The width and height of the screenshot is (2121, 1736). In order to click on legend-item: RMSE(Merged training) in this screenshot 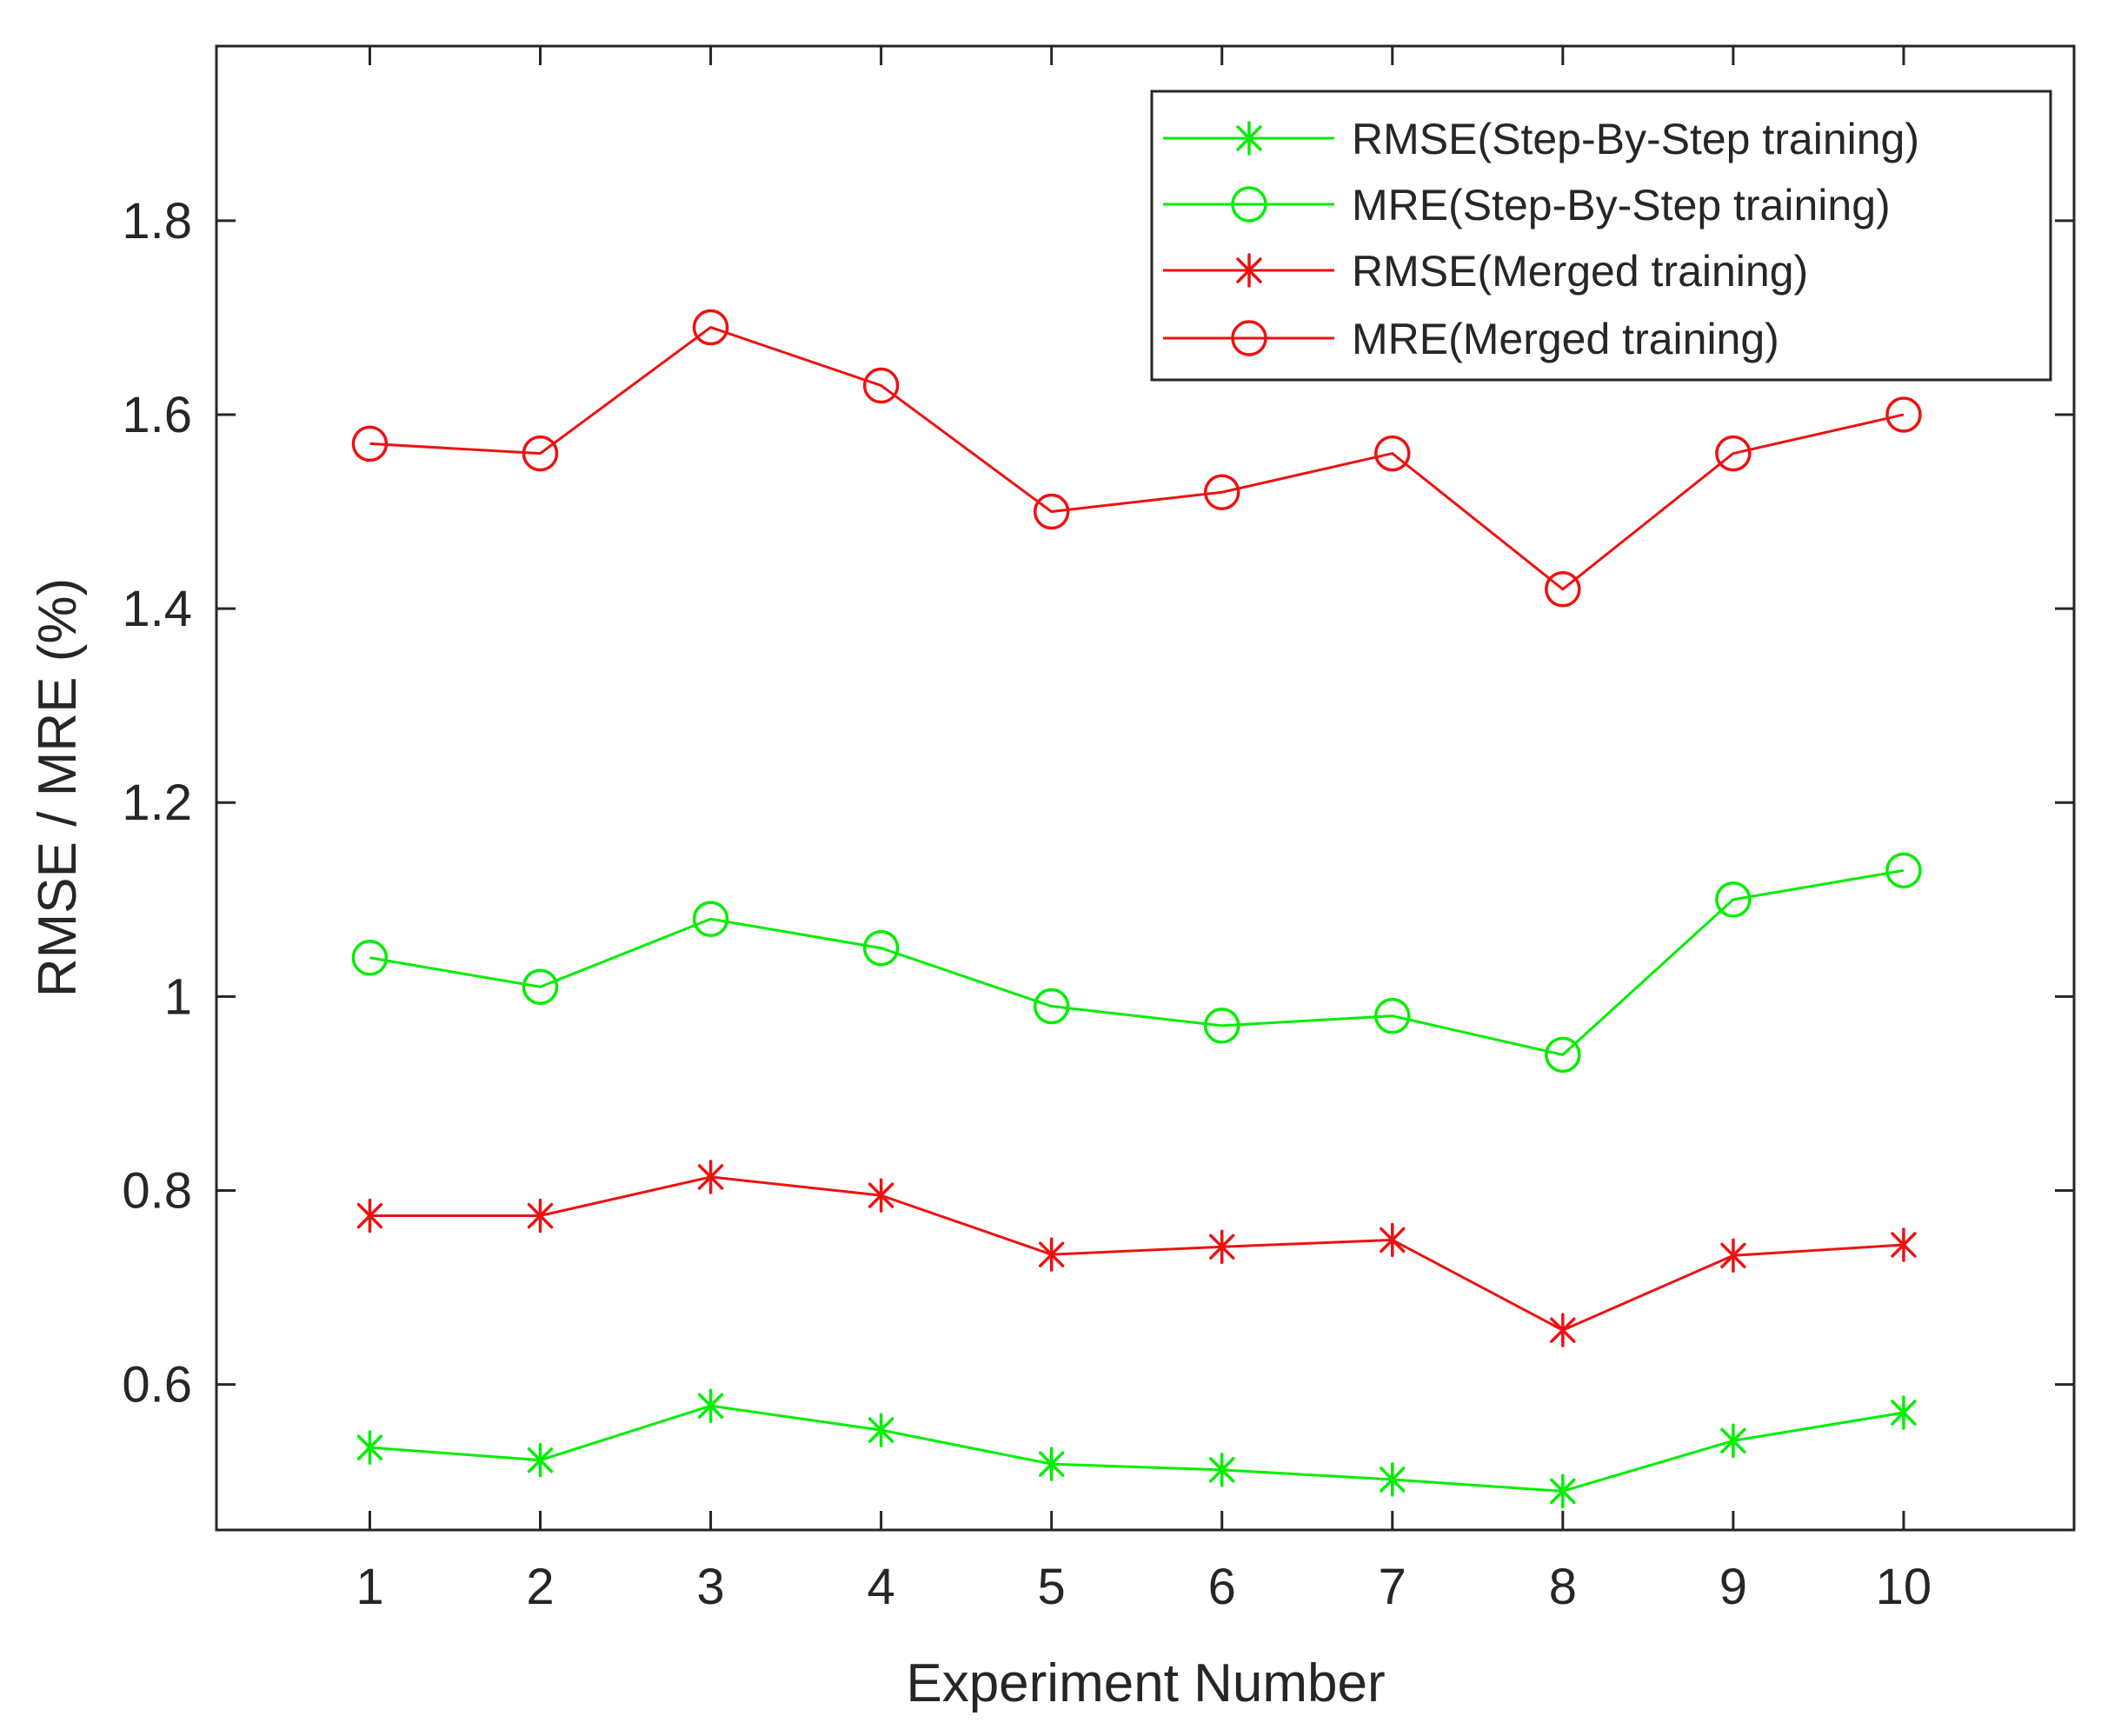, I will do `click(1485, 271)`.